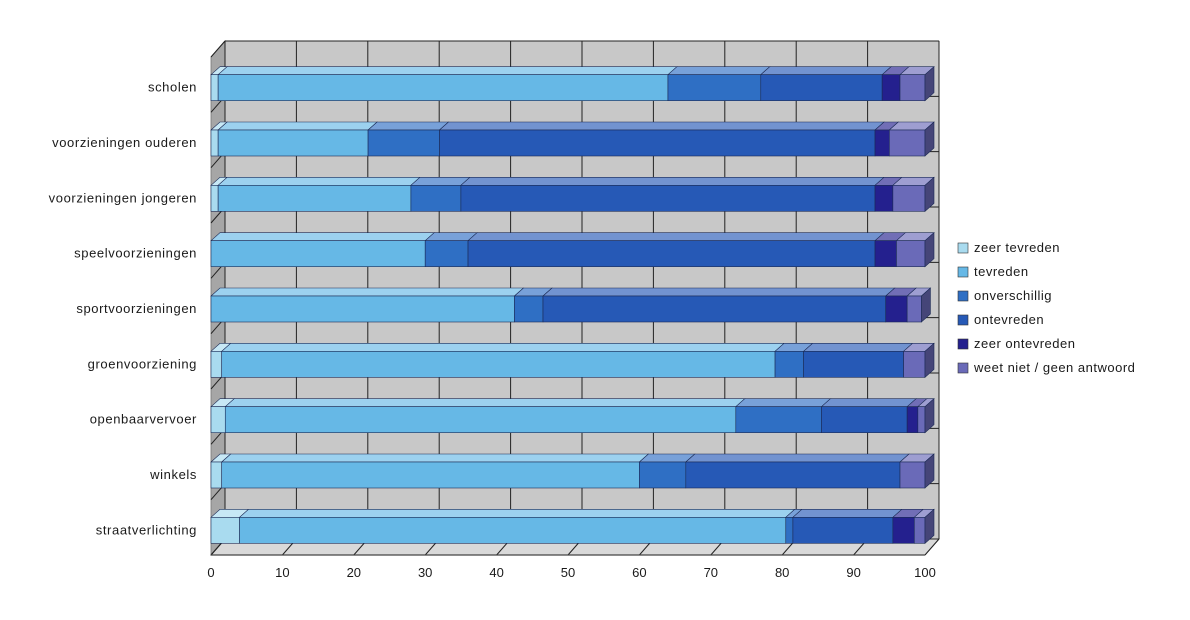 The width and height of the screenshot is (1190, 620). What do you see at coordinates (1024, 343) in the screenshot?
I see `legend-label: zeer ontevreden` at bounding box center [1024, 343].